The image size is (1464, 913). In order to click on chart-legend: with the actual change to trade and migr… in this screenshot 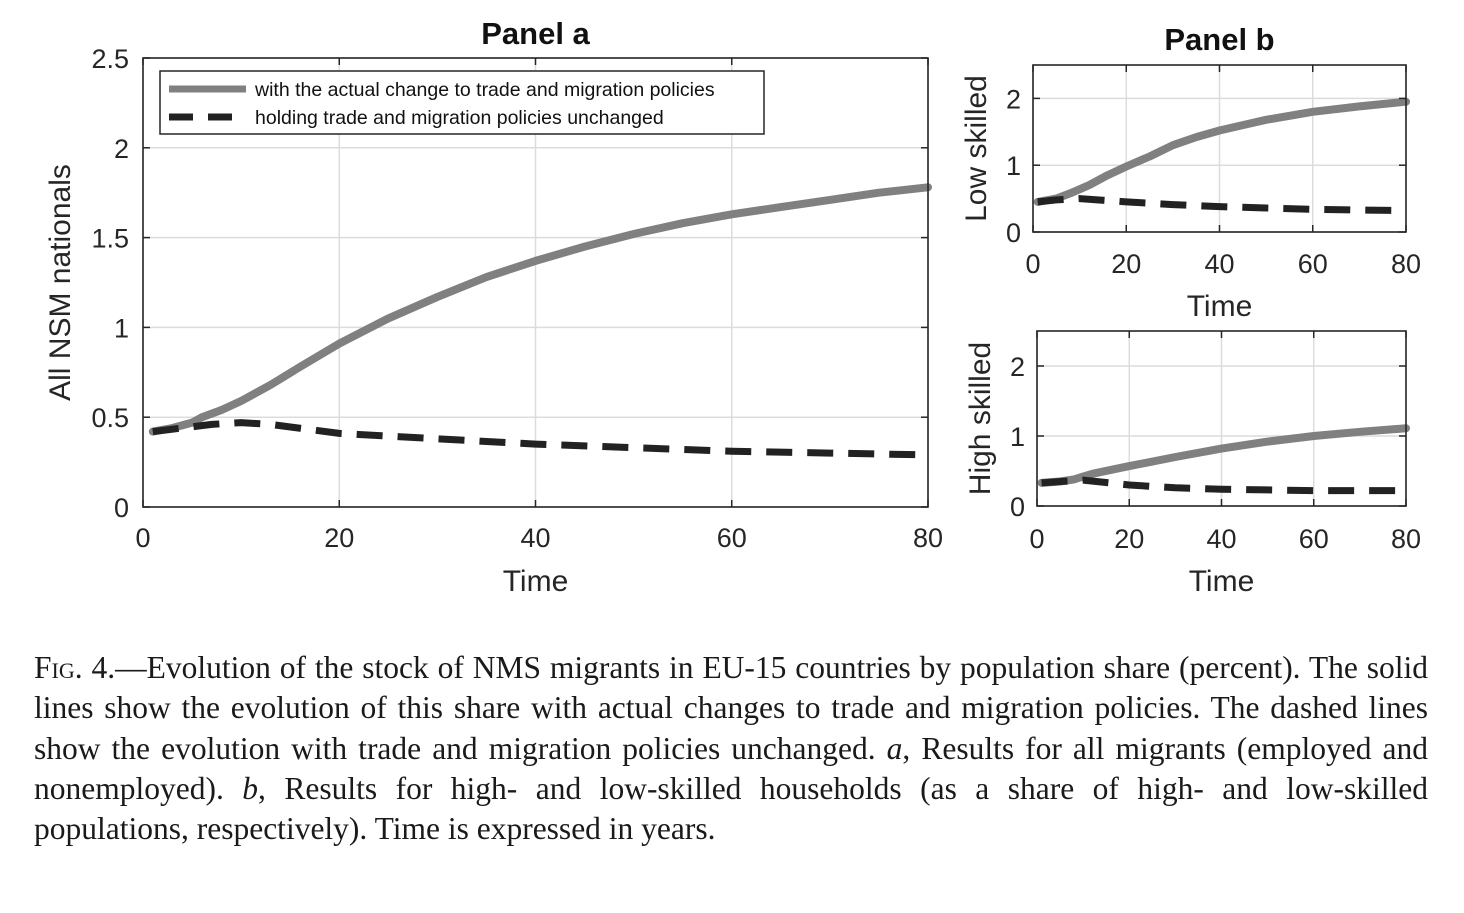, I will do `click(462, 102)`.